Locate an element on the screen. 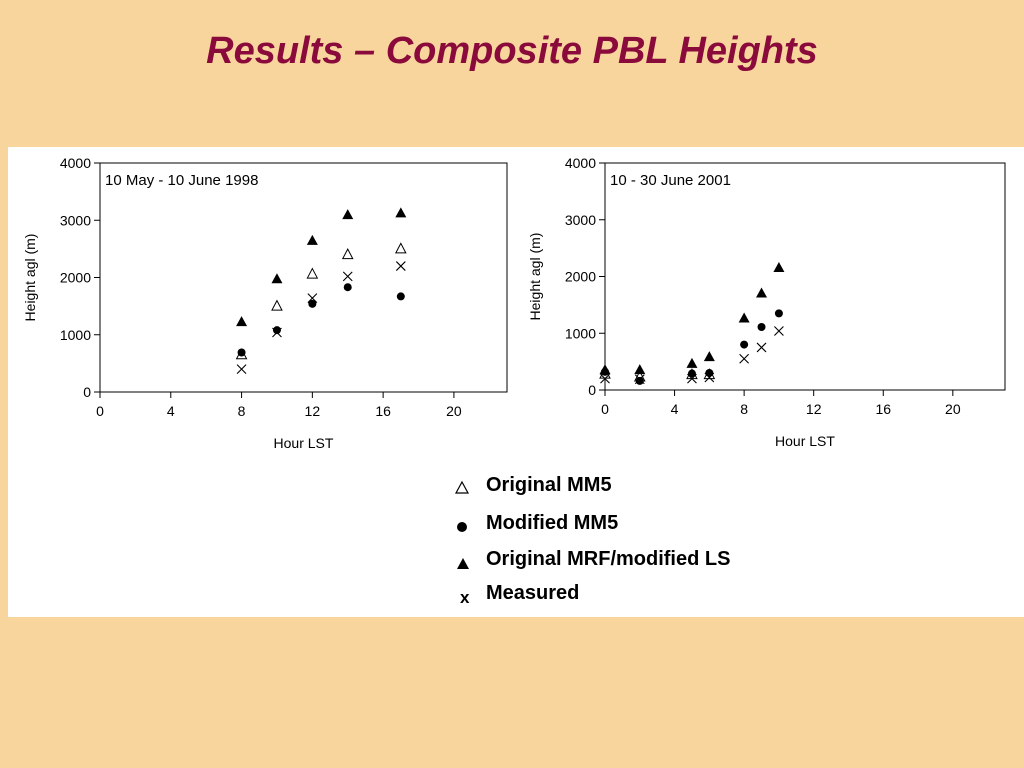 This screenshot has width=1024, height=768. filled-triangle-icon is located at coordinates (463, 563).